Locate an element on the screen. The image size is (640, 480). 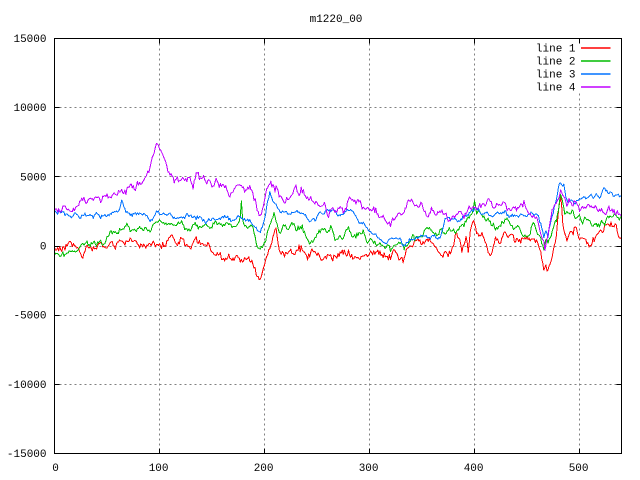
svg-text: line 3 is located at coordinates (556, 76).